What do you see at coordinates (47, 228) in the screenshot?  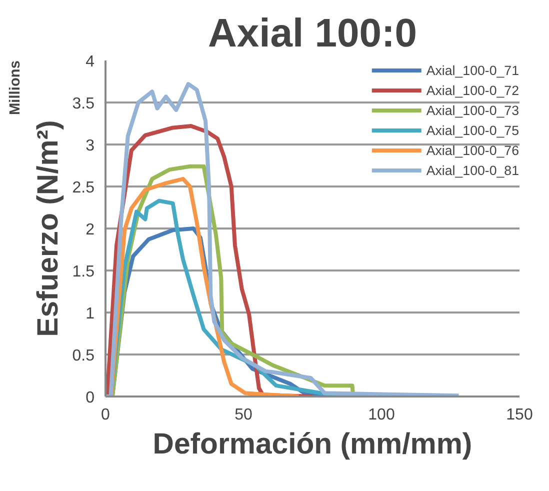 I see `y-axis-title: Esfuerzo (N/m²)` at bounding box center [47, 228].